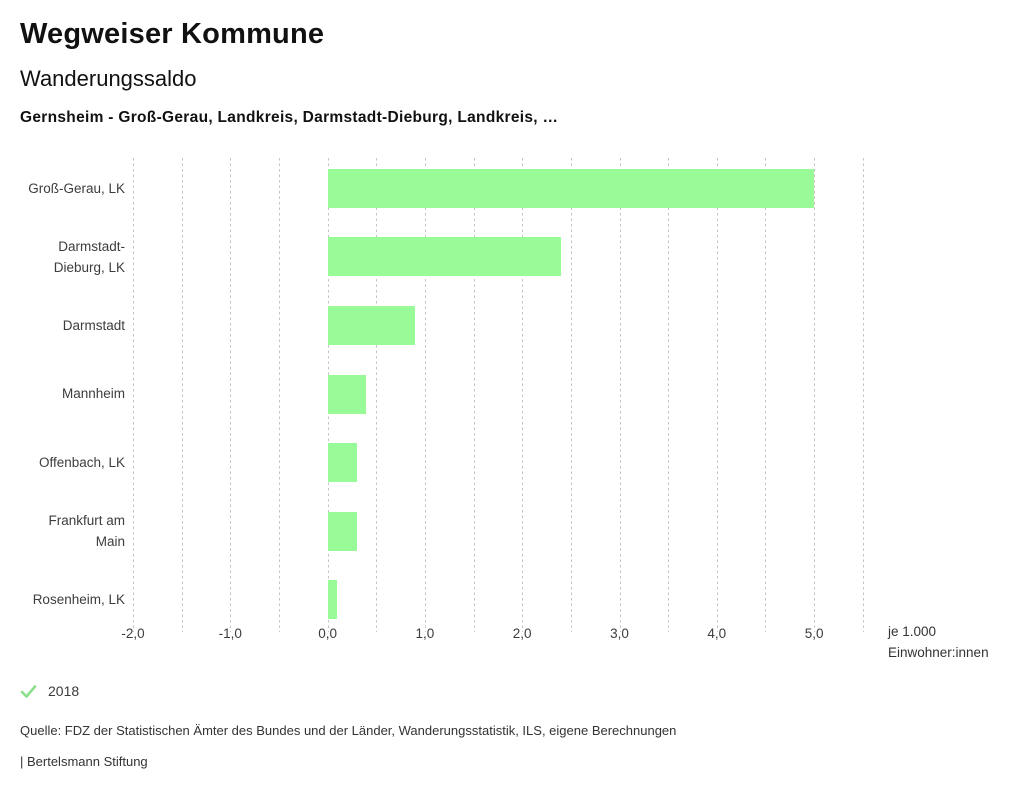 The width and height of the screenshot is (1024, 795). I want to click on bar-groß-gerau-lk, so click(571, 188).